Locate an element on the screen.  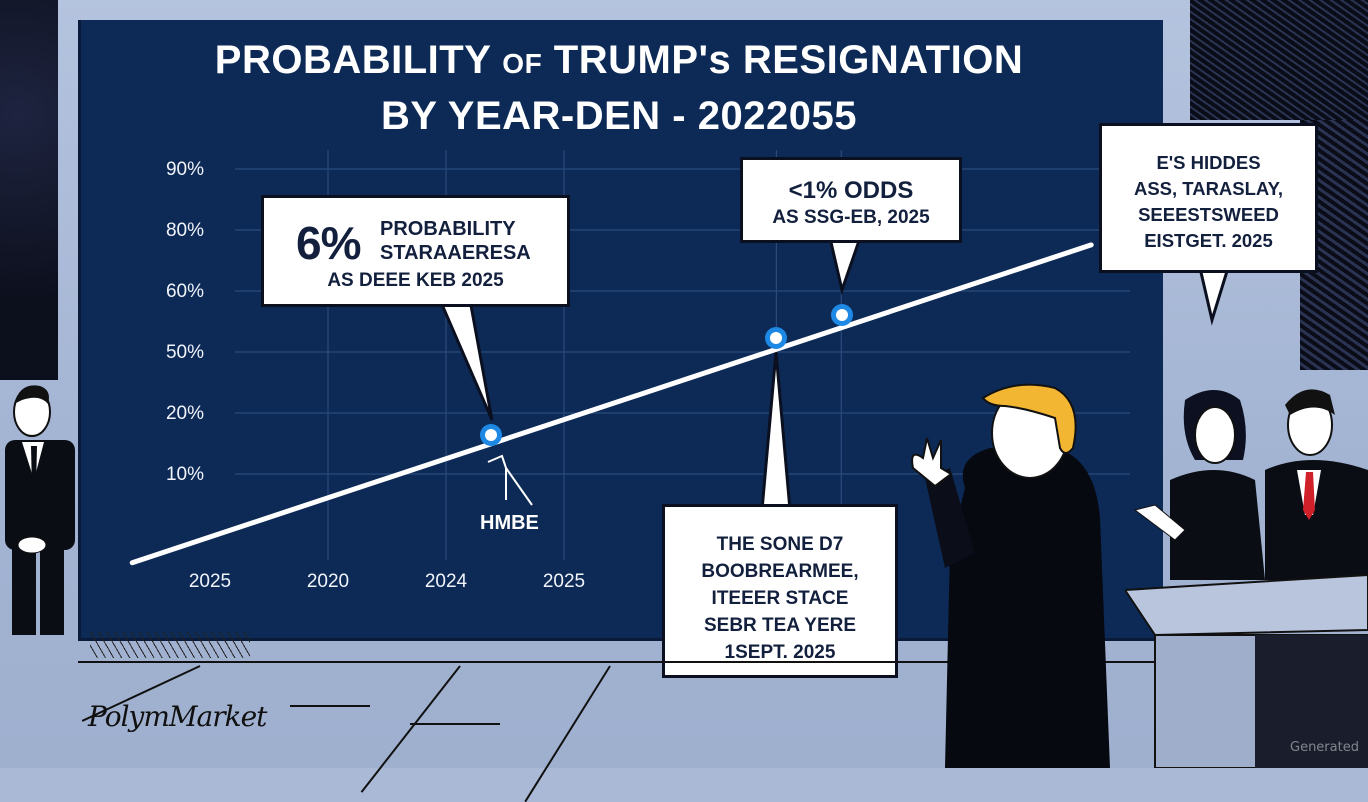
callout-2-pointer is located at coordinates (845, 266).